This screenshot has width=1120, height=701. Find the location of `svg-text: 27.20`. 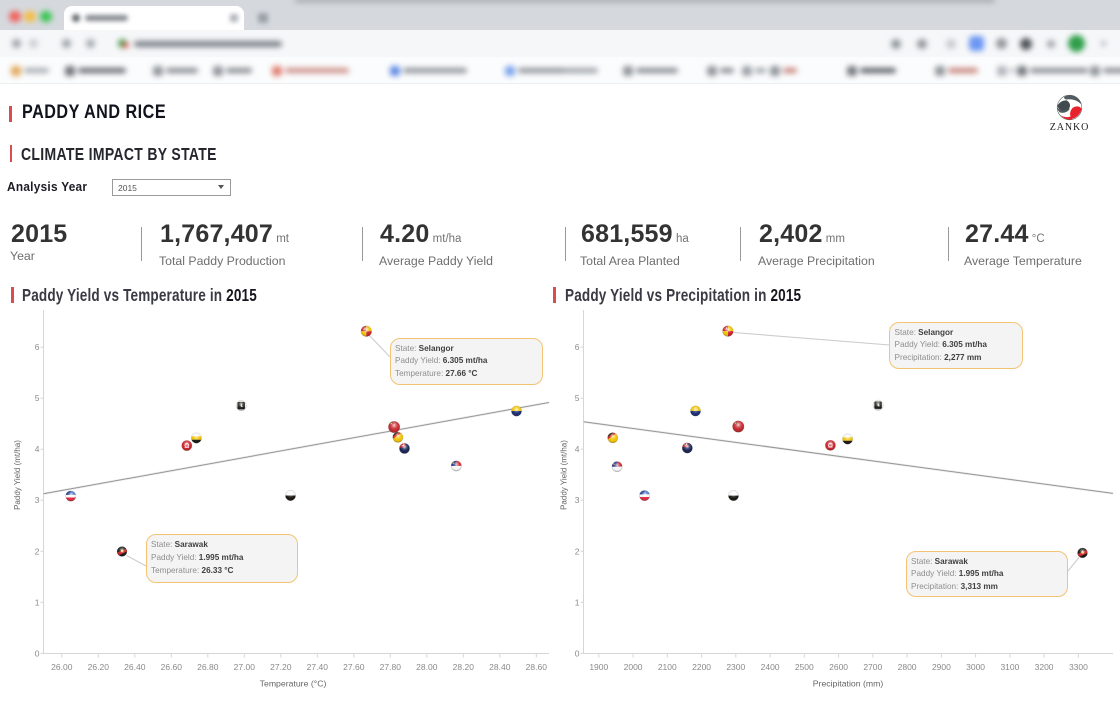

svg-text: 27.20 is located at coordinates (281, 667).